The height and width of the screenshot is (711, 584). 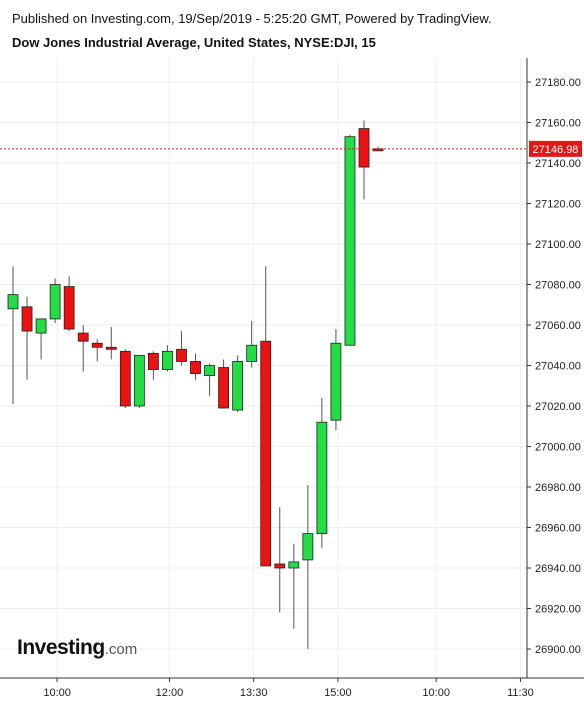 I want to click on y-tick-label: 27140.00, so click(x=558, y=164).